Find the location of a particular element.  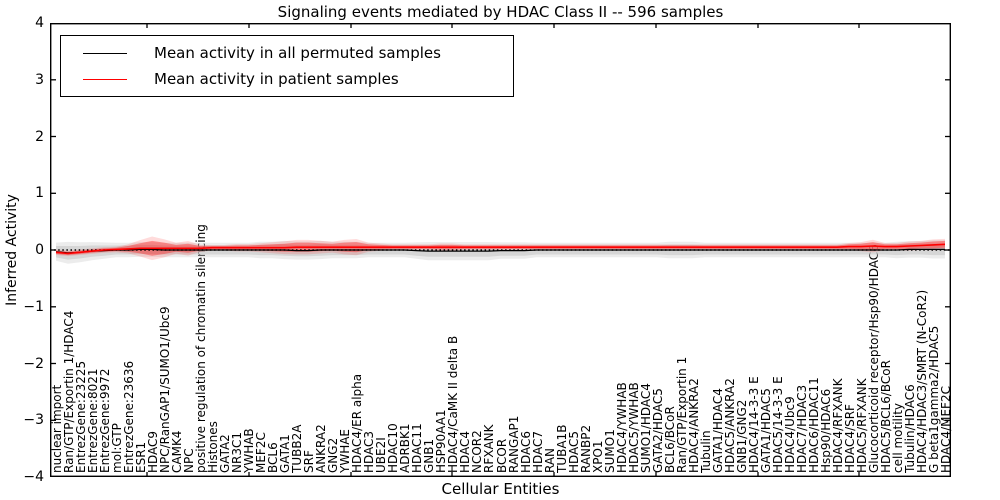

legend-item-permuted: Mean activity in all permuted samples is located at coordinates (287, 53).